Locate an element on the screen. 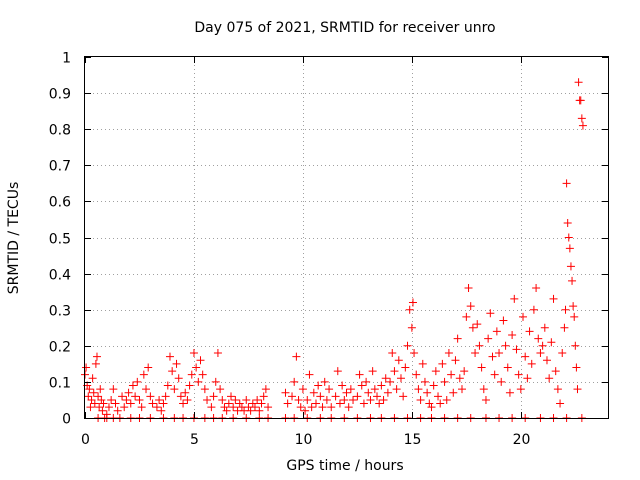 The height and width of the screenshot is (480, 640). y-tick-label: 0.8 is located at coordinates (60, 131).